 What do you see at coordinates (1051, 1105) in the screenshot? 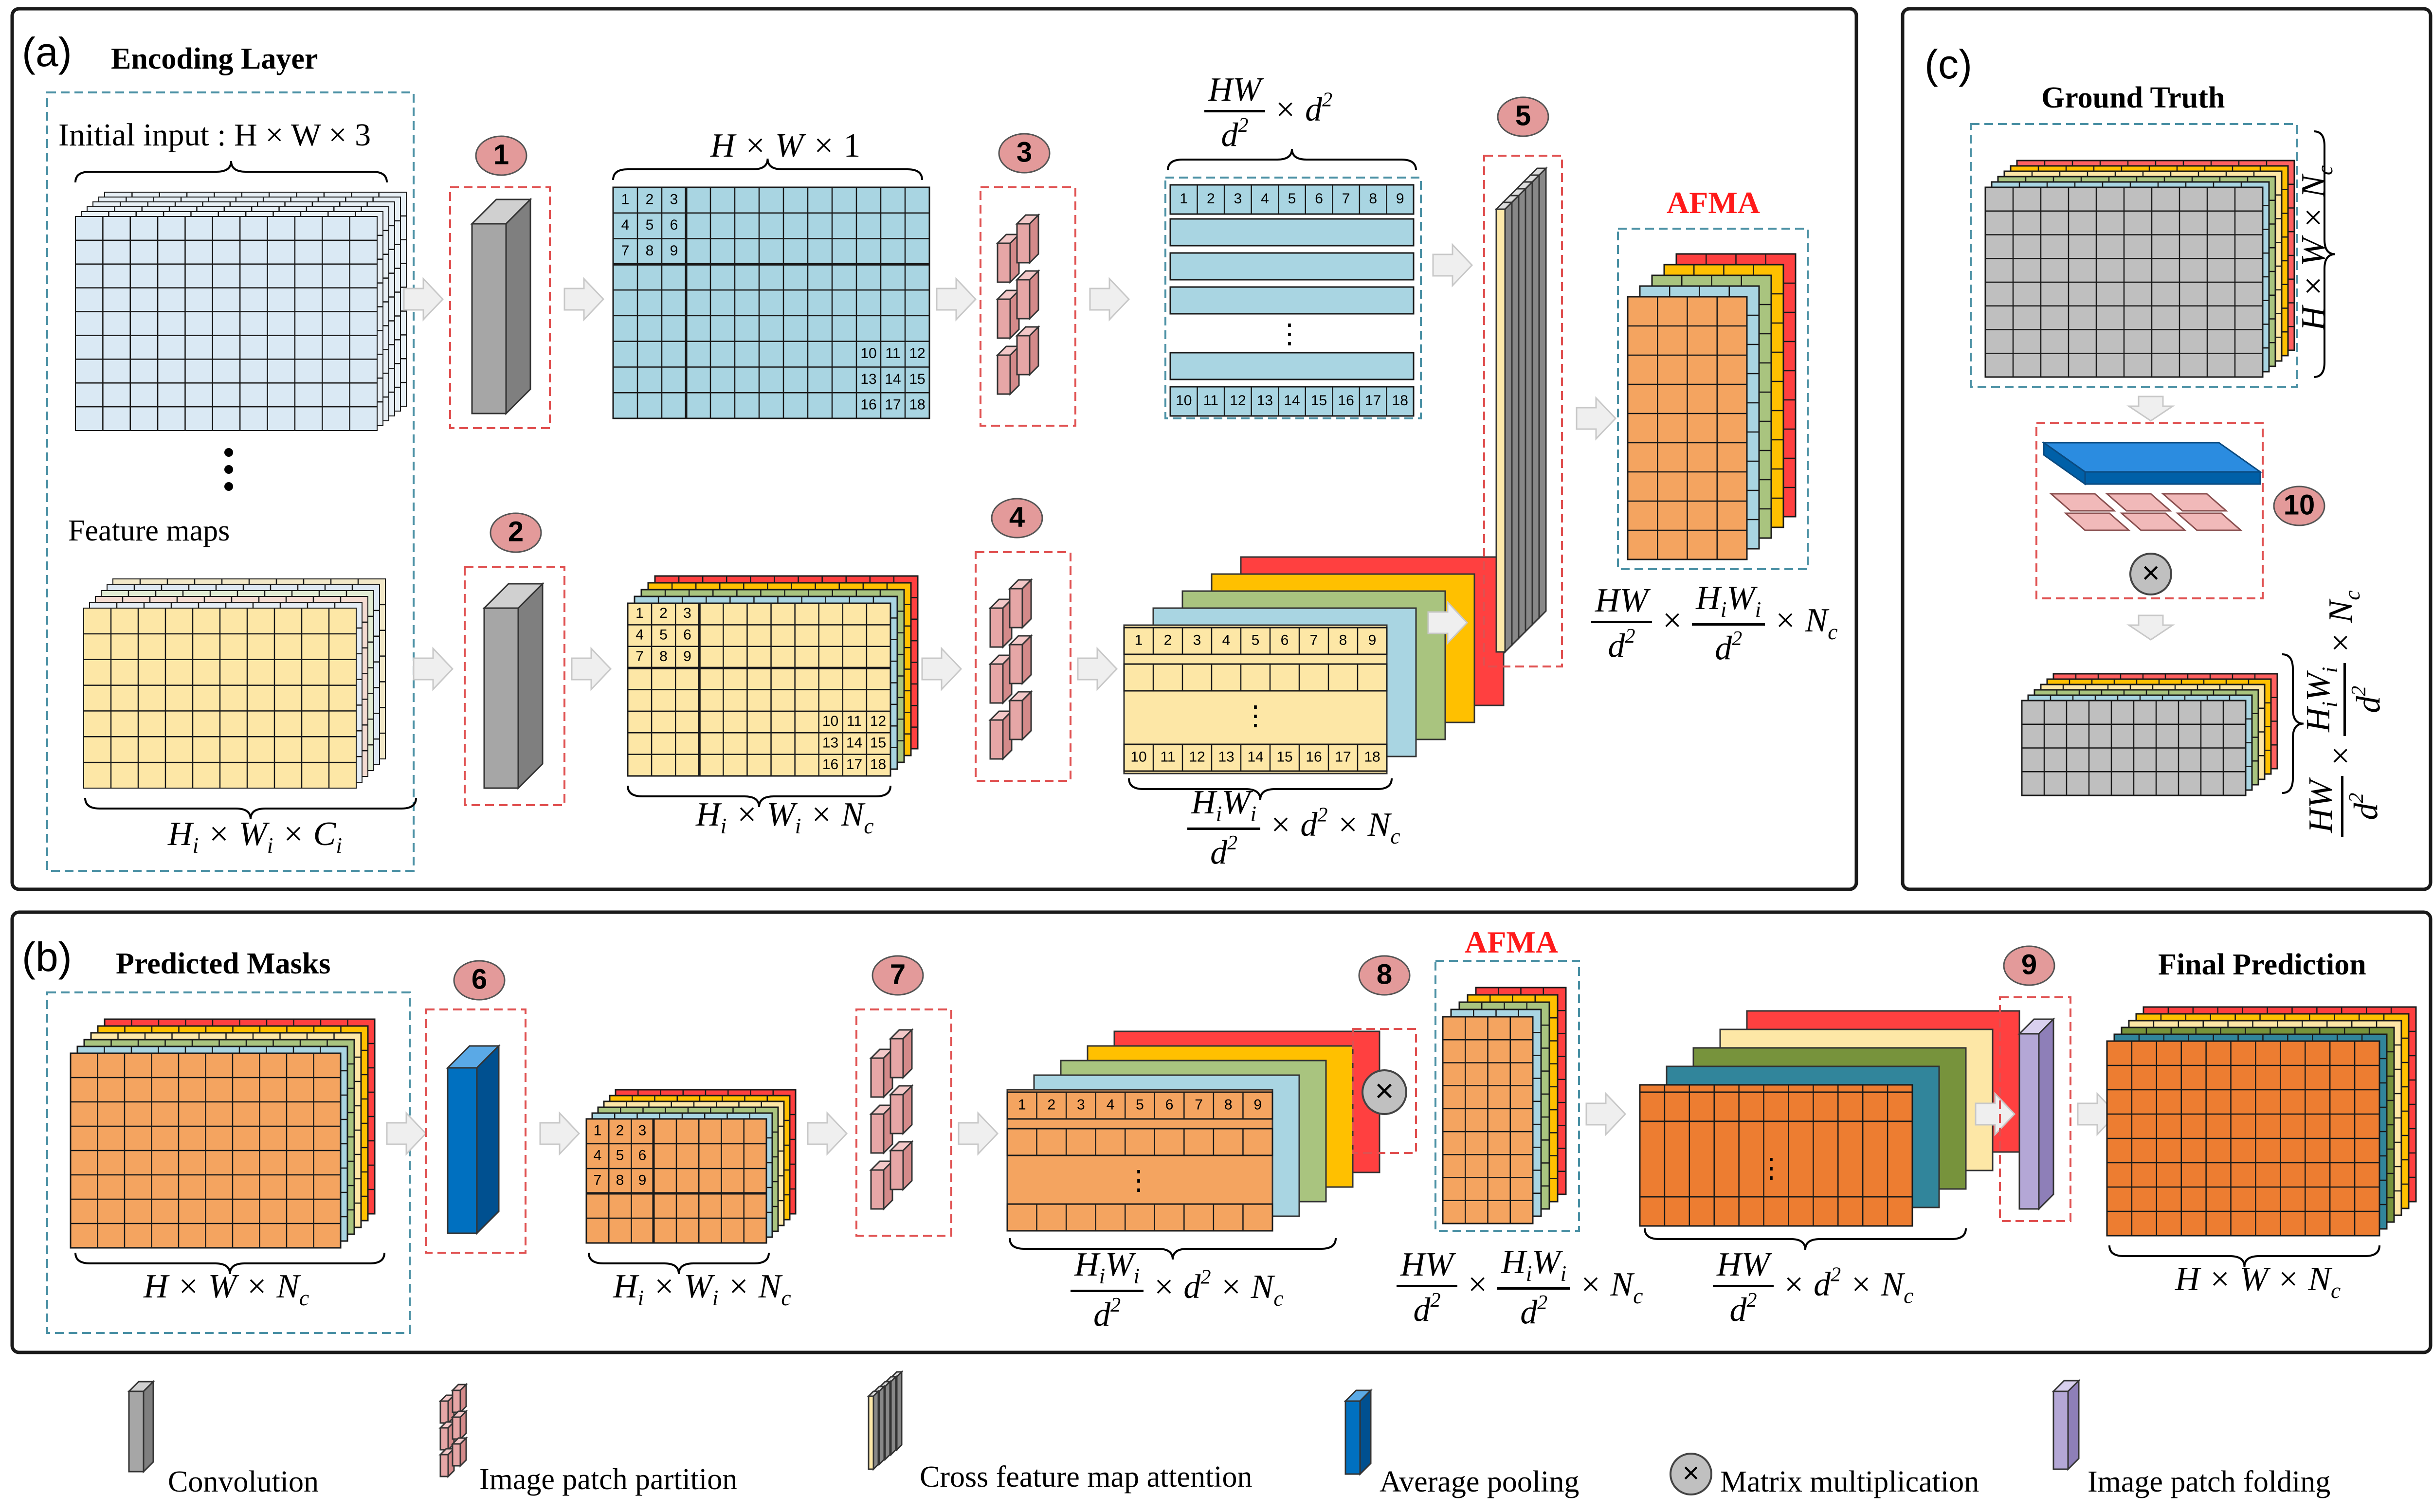
I see `nc-b-row-first-num-2: 2` at bounding box center [1051, 1105].